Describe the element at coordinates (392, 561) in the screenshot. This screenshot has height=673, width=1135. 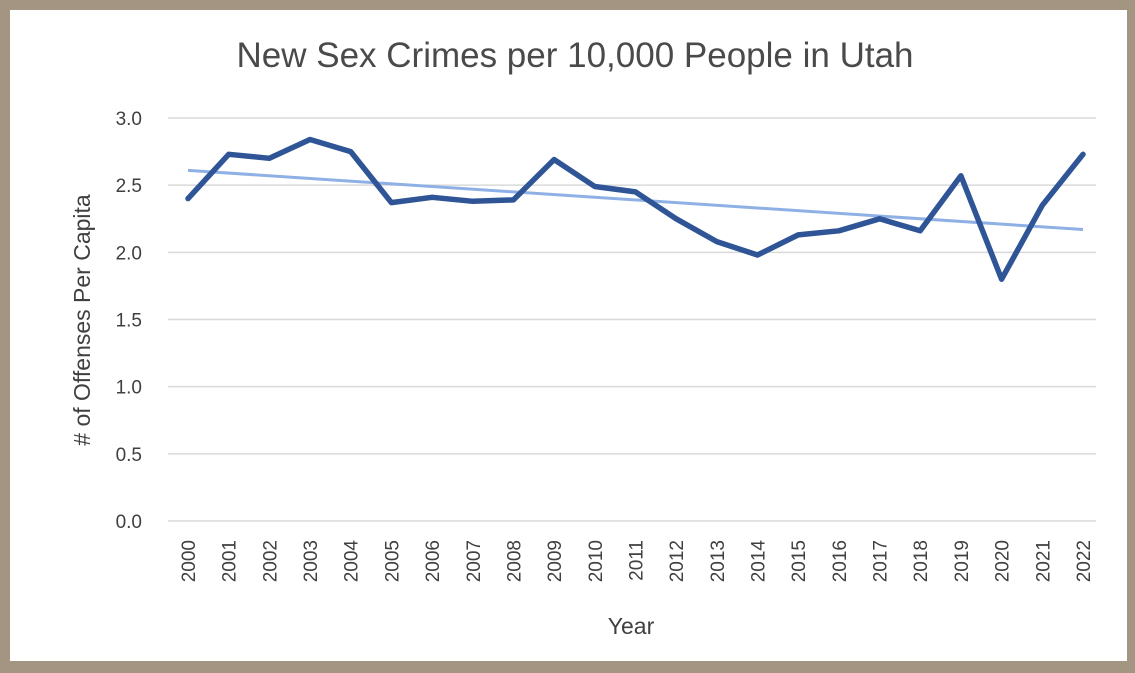
I see `x-tick-label: 2005` at that location.